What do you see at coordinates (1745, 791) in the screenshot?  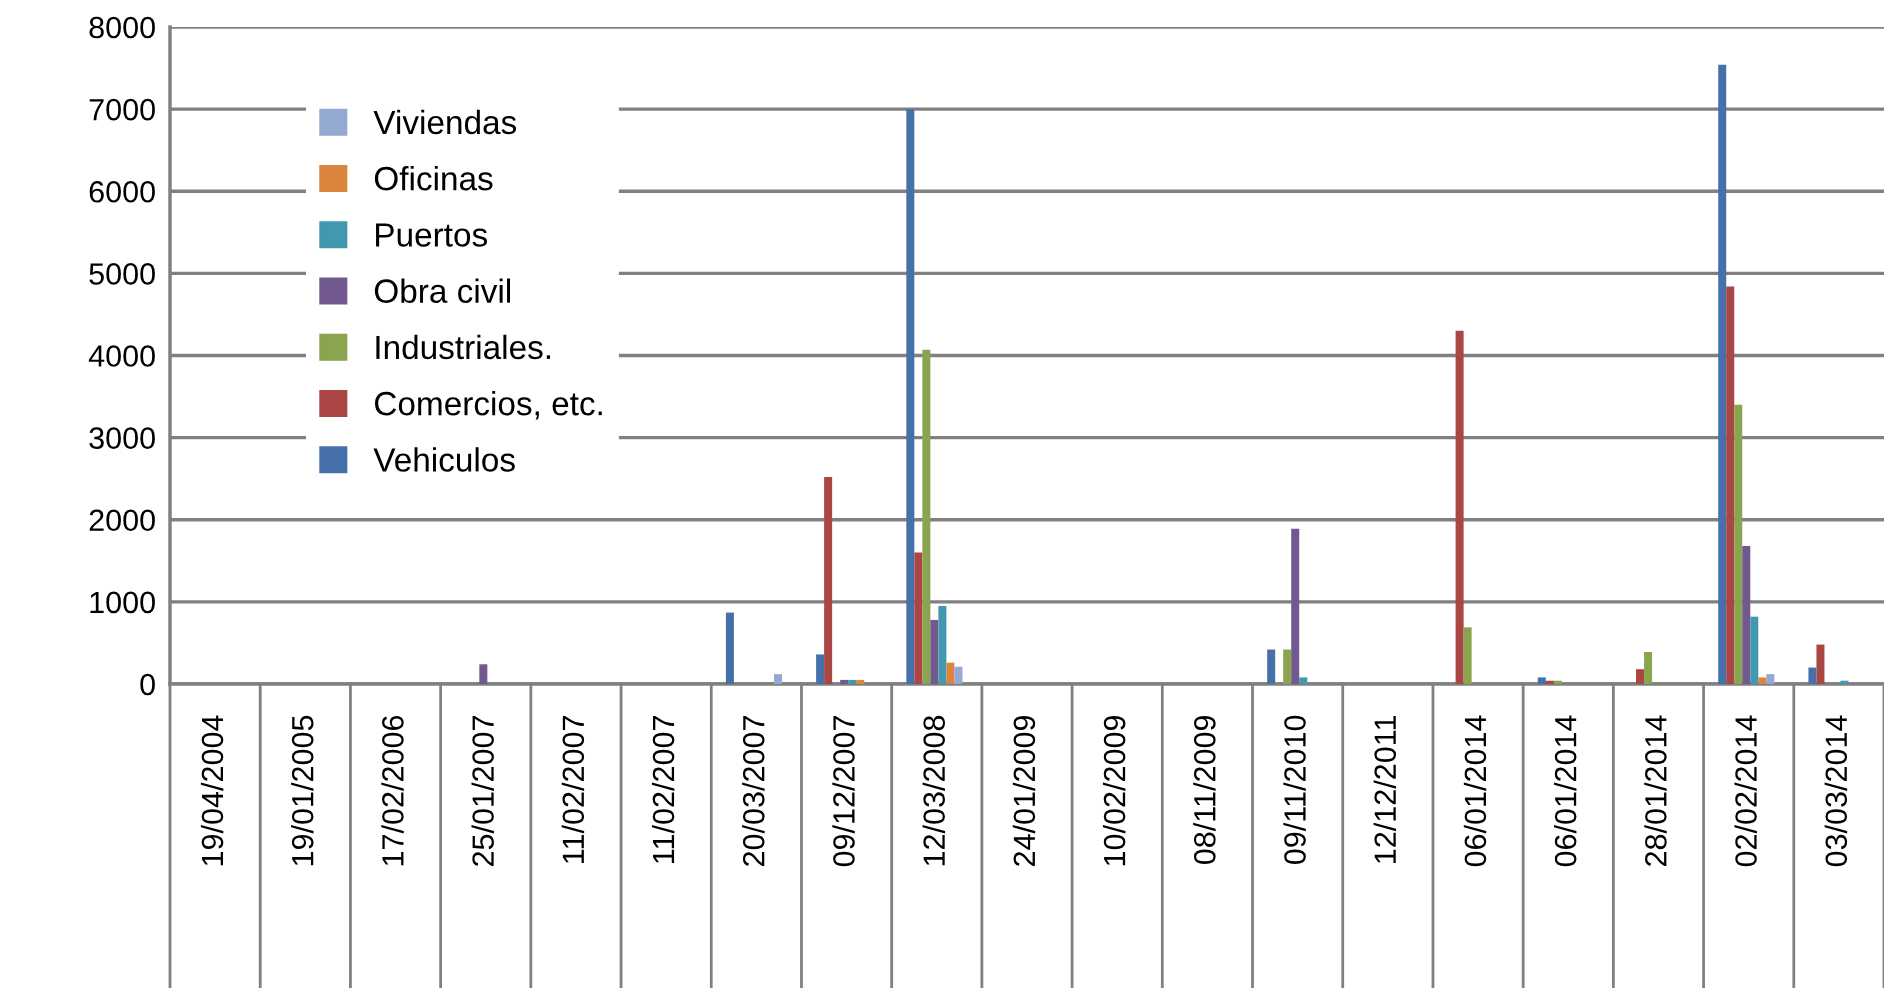 I see `x-tick-label: 02/02/2014` at bounding box center [1745, 791].